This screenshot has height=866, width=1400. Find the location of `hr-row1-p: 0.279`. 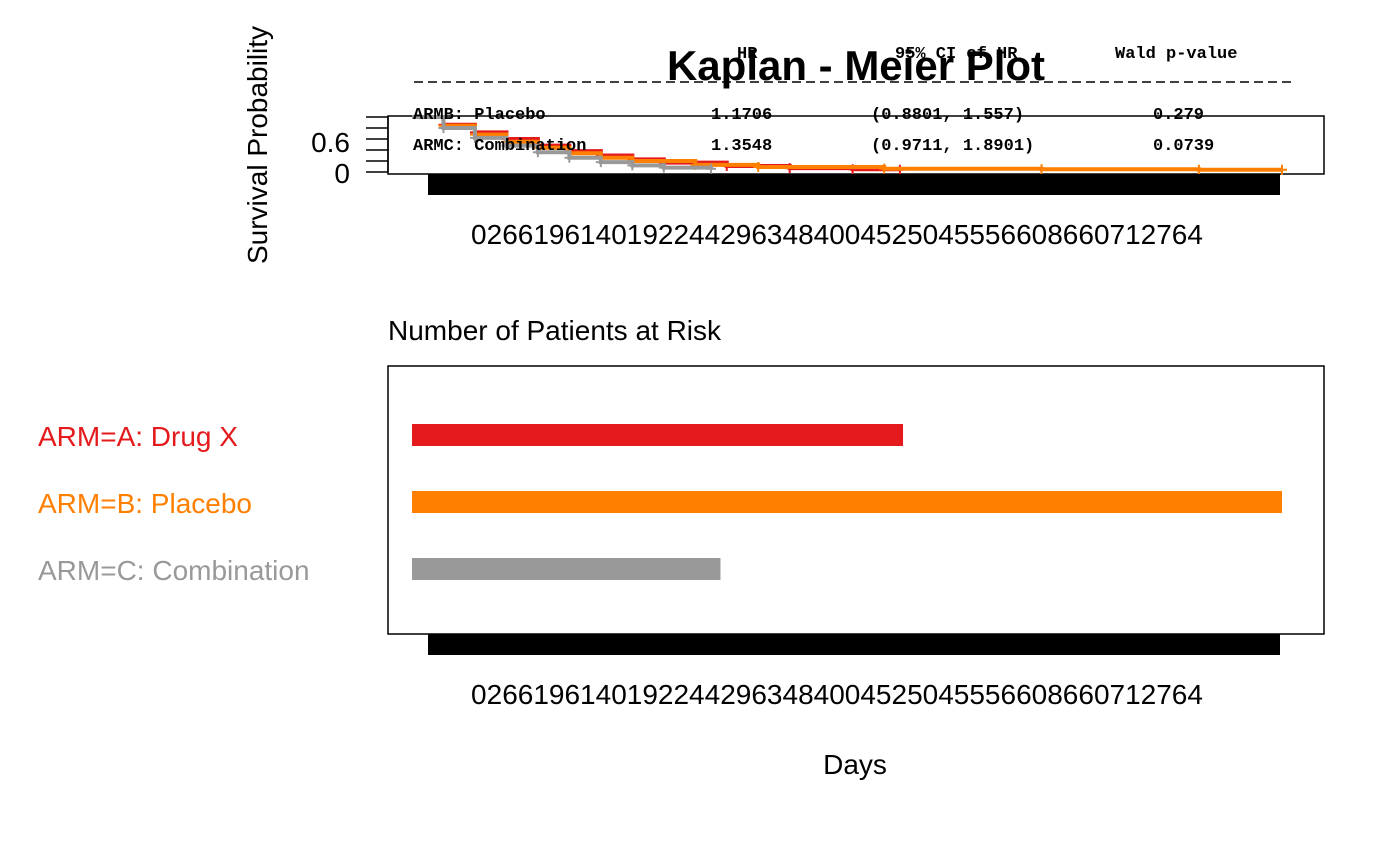

hr-row1-p: 0.279 is located at coordinates (1178, 115).